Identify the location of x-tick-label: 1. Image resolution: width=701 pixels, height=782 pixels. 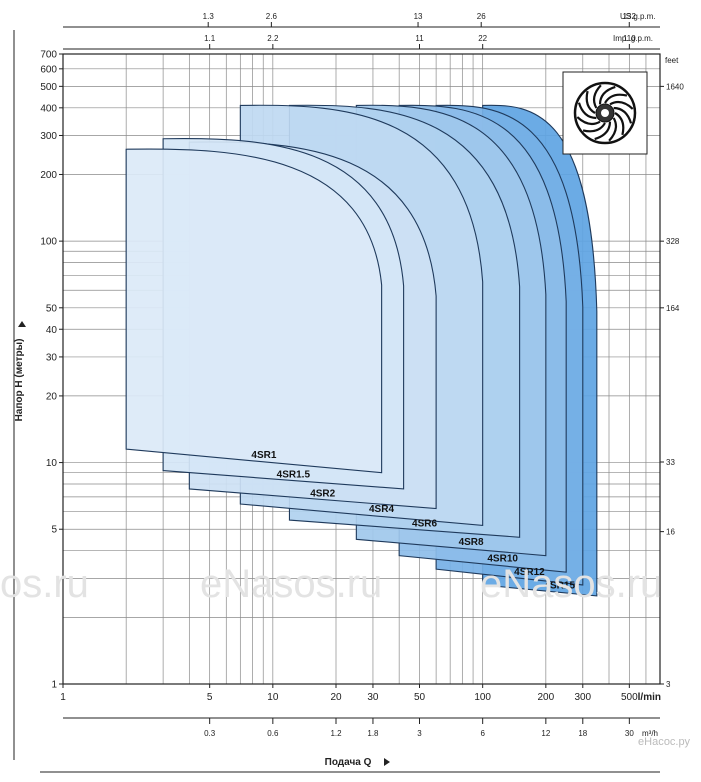
(63, 697).